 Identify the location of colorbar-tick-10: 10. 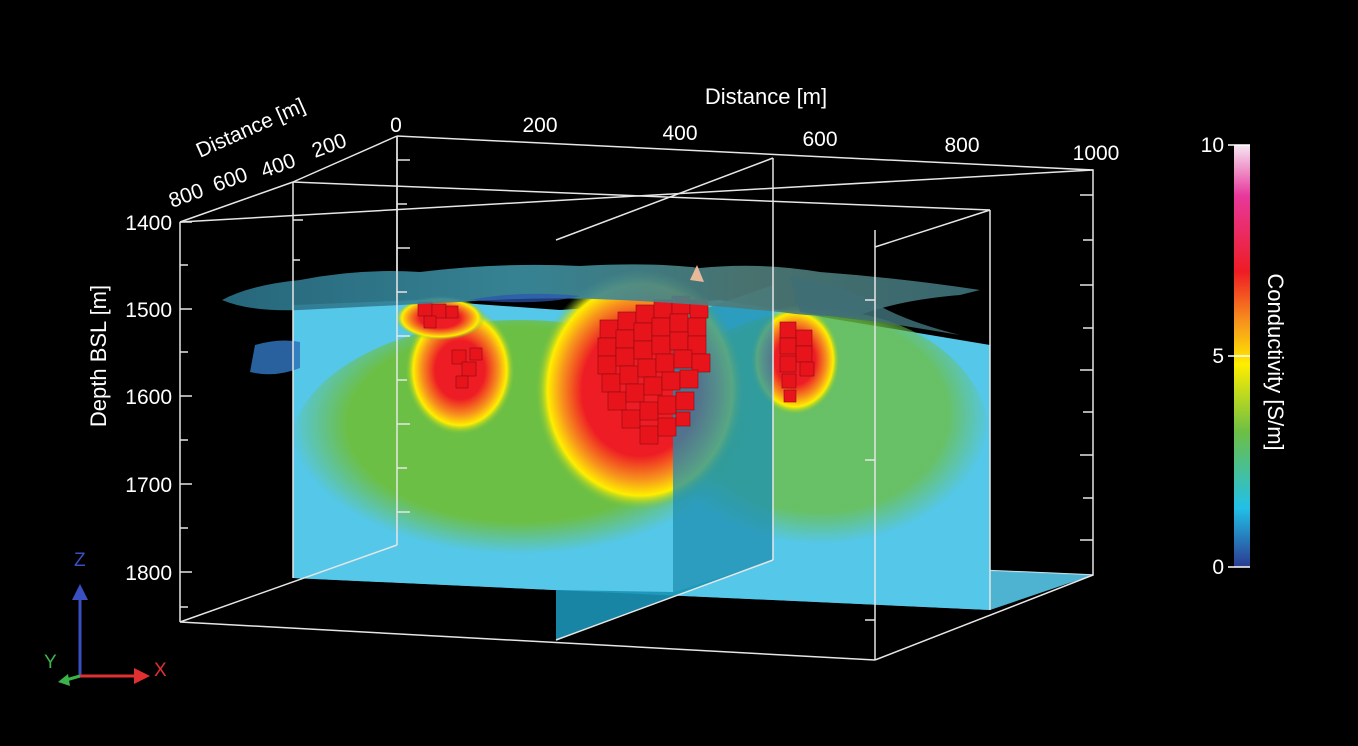
(1212, 145).